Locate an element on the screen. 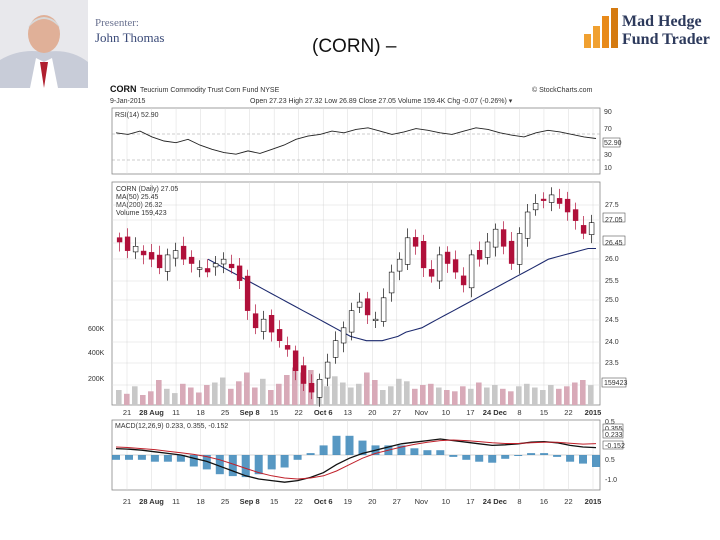 The width and height of the screenshot is (720, 540). price-tick-label: 24.0 is located at coordinates (612, 342).